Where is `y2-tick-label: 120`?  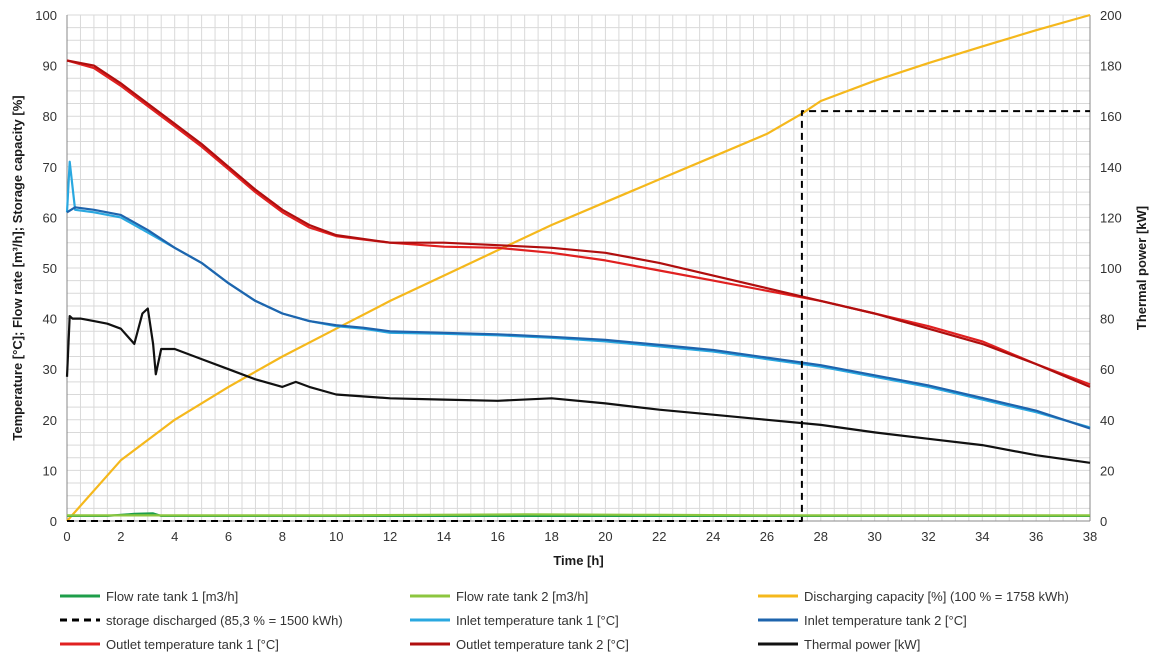
y2-tick-label: 120 is located at coordinates (1111, 217).